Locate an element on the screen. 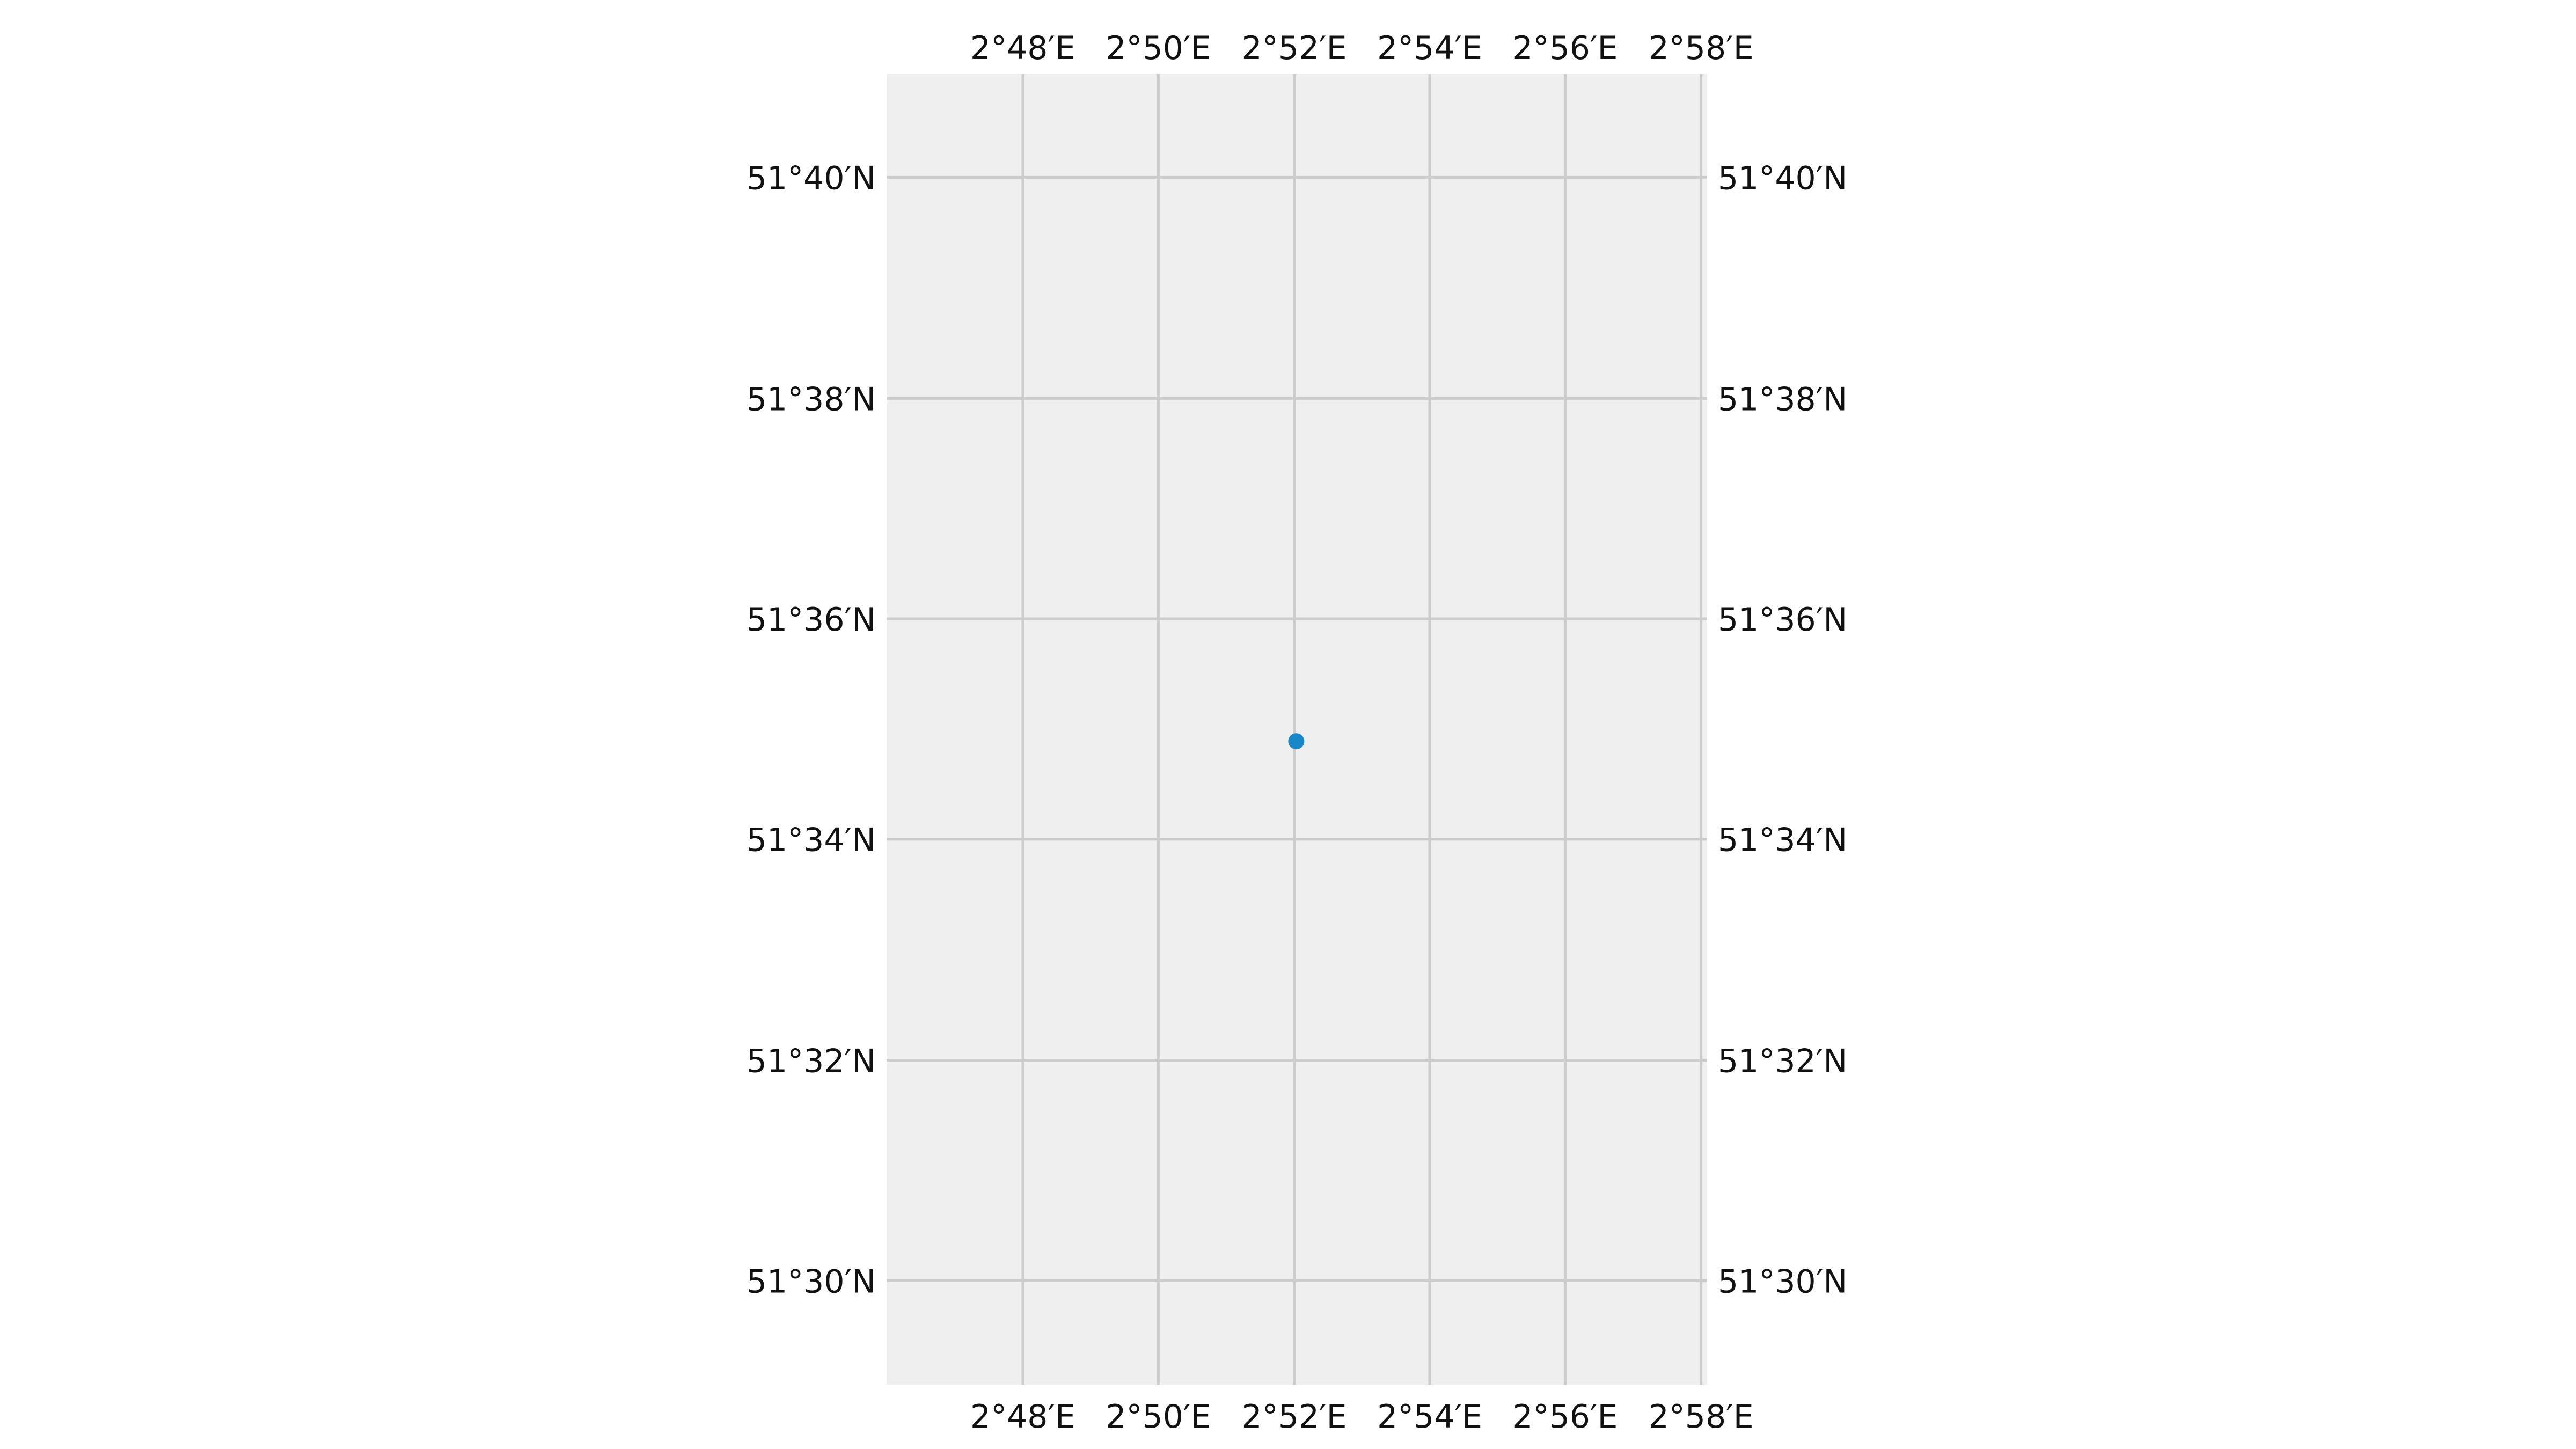 The width and height of the screenshot is (2576, 1449). longitude-label-top: 2°50′E is located at coordinates (1158, 48).